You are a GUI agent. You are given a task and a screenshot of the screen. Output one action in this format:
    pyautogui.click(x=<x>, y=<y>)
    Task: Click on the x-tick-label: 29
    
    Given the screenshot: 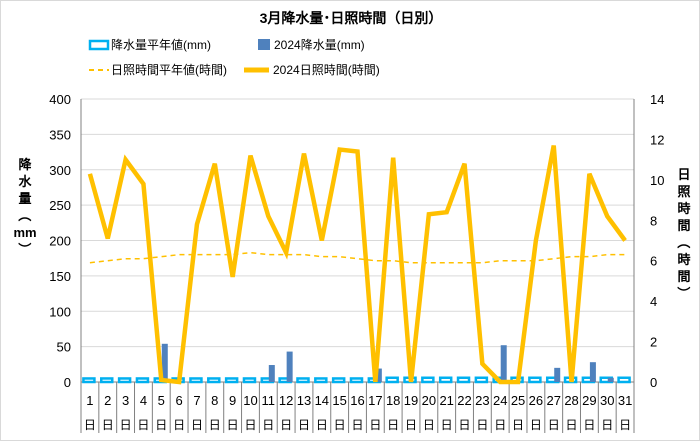 What is the action you would take?
    pyautogui.click(x=589, y=400)
    